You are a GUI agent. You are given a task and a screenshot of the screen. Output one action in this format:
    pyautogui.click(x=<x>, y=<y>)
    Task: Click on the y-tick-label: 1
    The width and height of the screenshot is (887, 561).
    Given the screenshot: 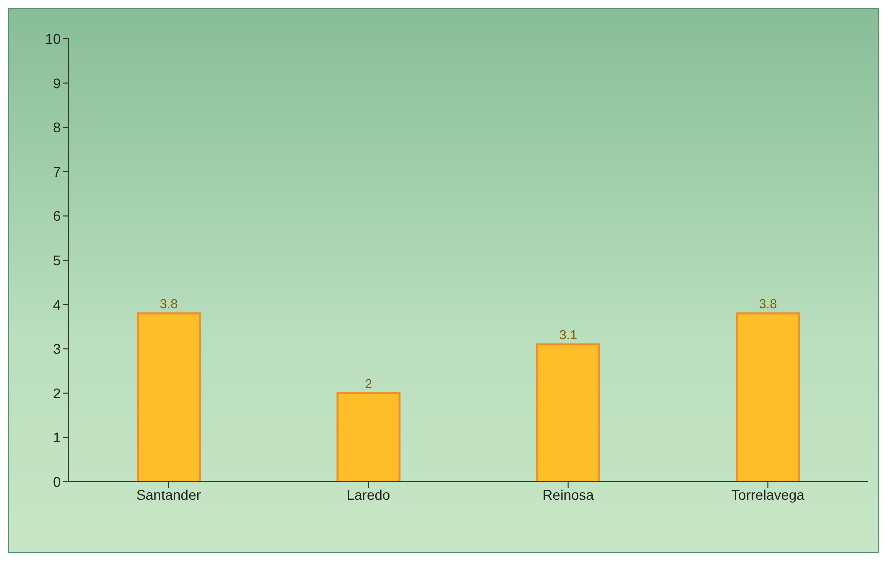 What is the action you would take?
    pyautogui.click(x=57, y=438)
    